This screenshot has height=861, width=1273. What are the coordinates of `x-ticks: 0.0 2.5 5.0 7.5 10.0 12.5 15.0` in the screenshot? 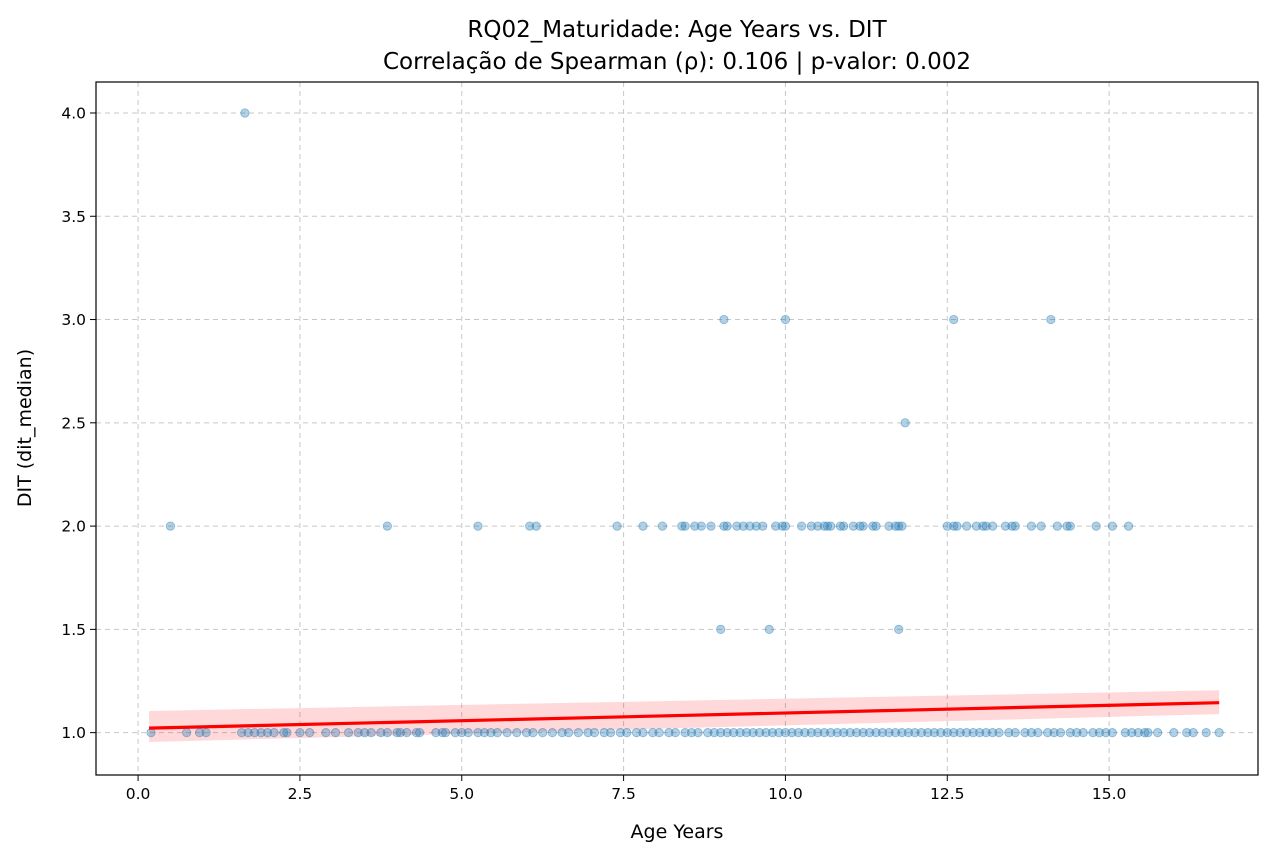 It's located at (626, 789).